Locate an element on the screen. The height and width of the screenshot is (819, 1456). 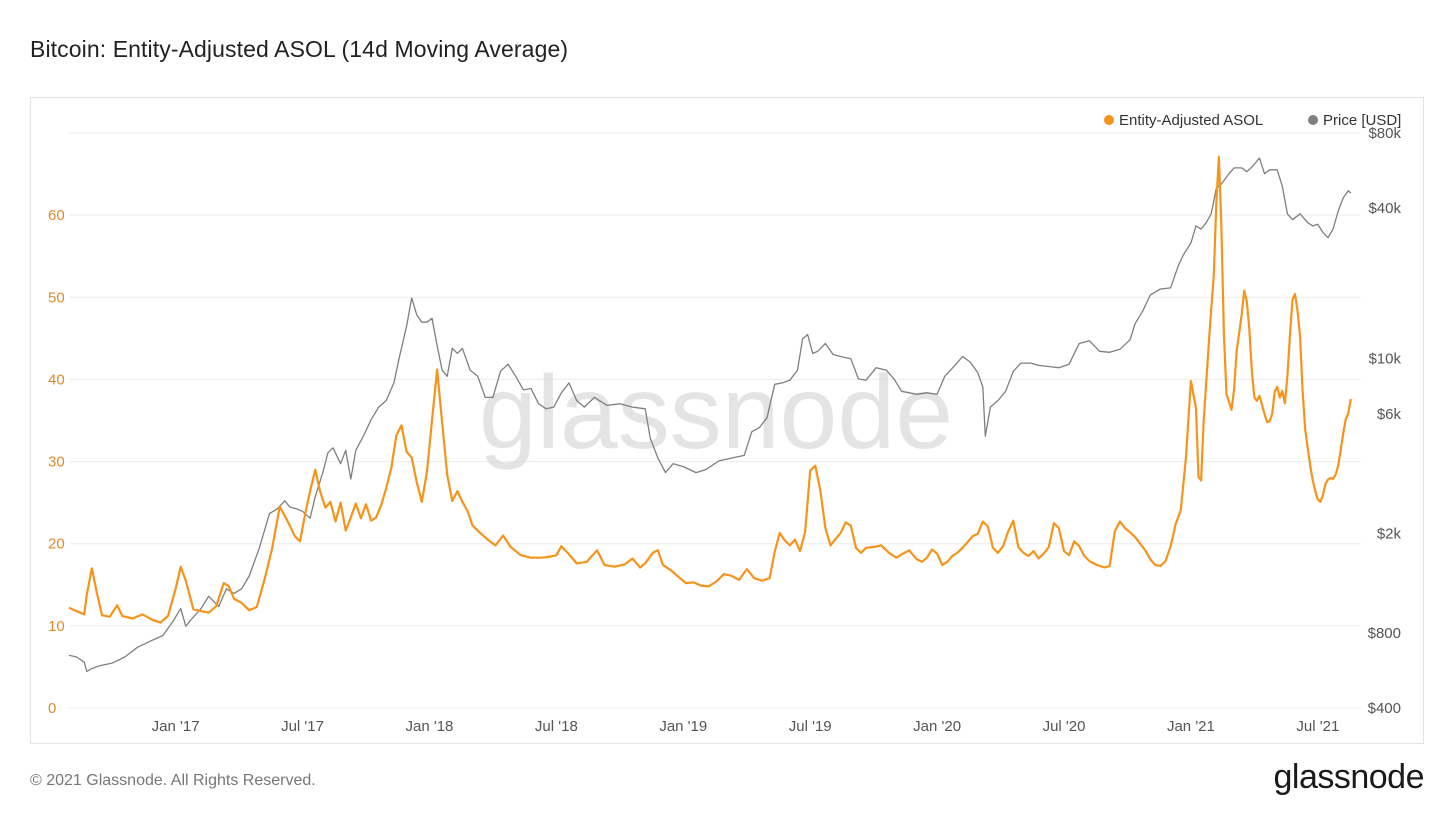
right-axis-tick-label: $400 is located at coordinates (1384, 708).